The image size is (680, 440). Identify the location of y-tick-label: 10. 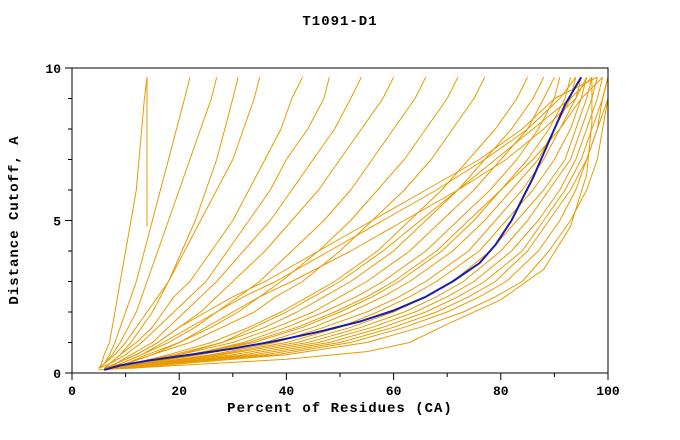
(53, 69).